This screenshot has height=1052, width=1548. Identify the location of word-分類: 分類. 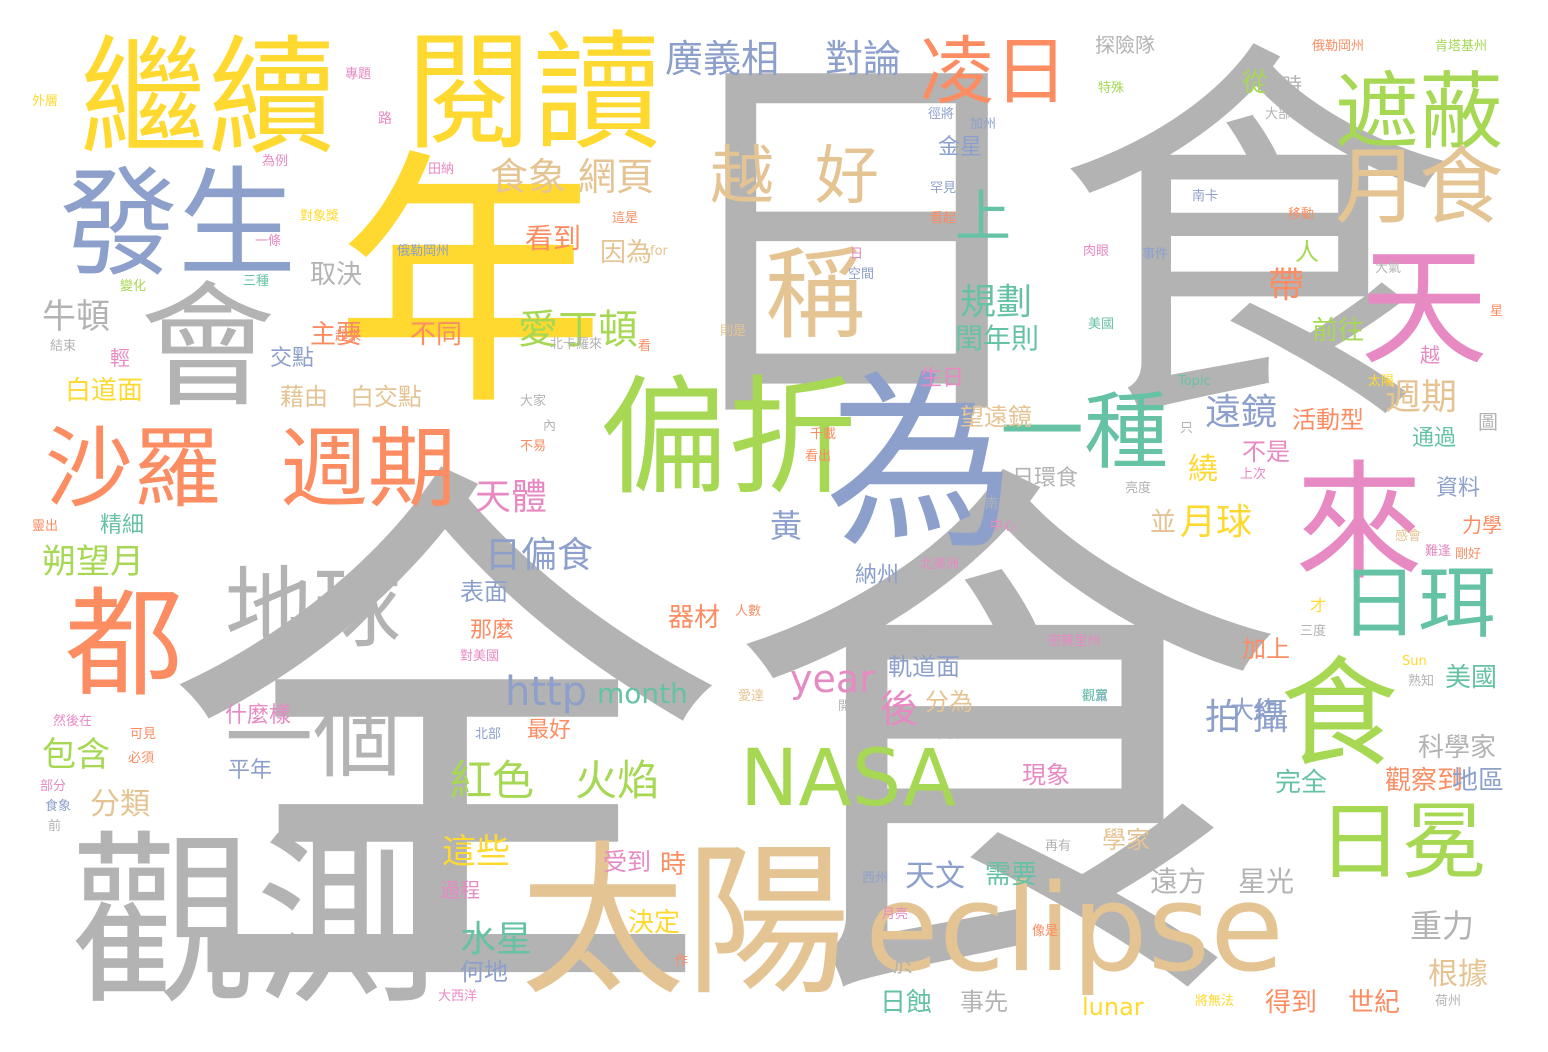
(120, 804).